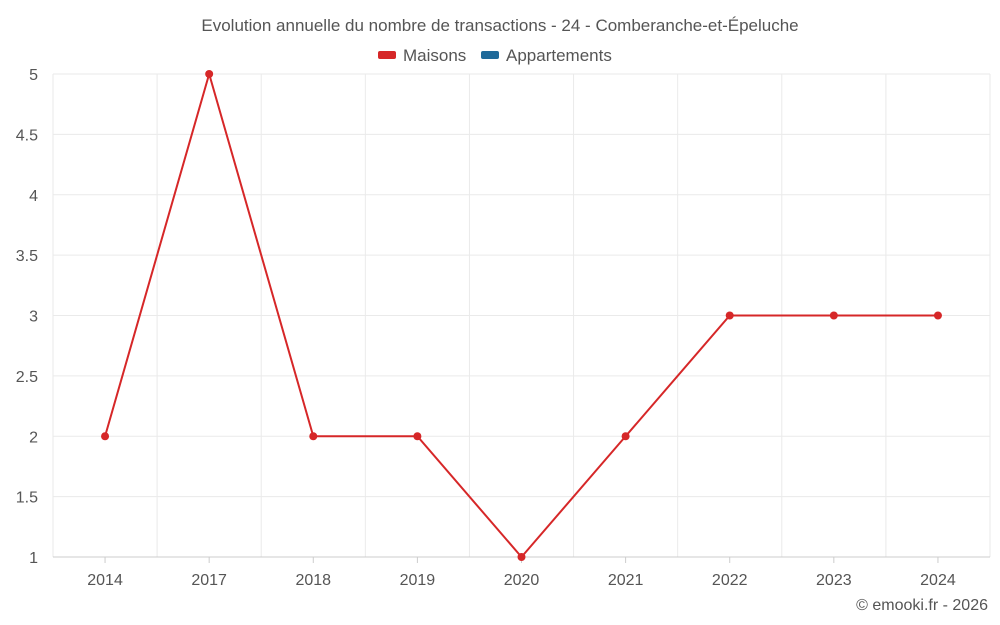  What do you see at coordinates (27, 256) in the screenshot?
I see `y-tick-label: 3.5` at bounding box center [27, 256].